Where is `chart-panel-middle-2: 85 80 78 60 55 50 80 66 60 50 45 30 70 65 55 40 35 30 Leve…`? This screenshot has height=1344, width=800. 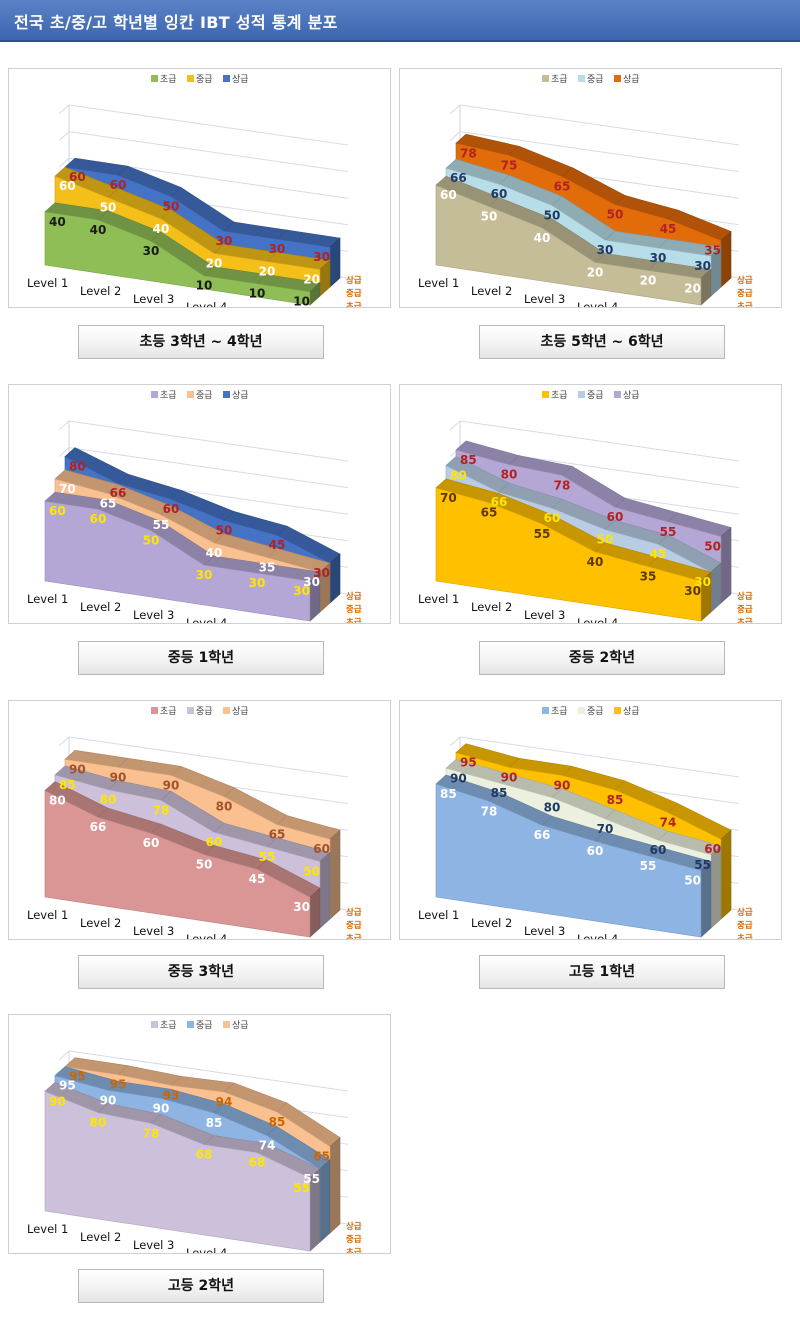
chart-panel-middle-2: 85 80 78 60 55 50 80 66 60 50 45 30 70 65 55 40 35 30 Leve… is located at coordinates (590, 504).